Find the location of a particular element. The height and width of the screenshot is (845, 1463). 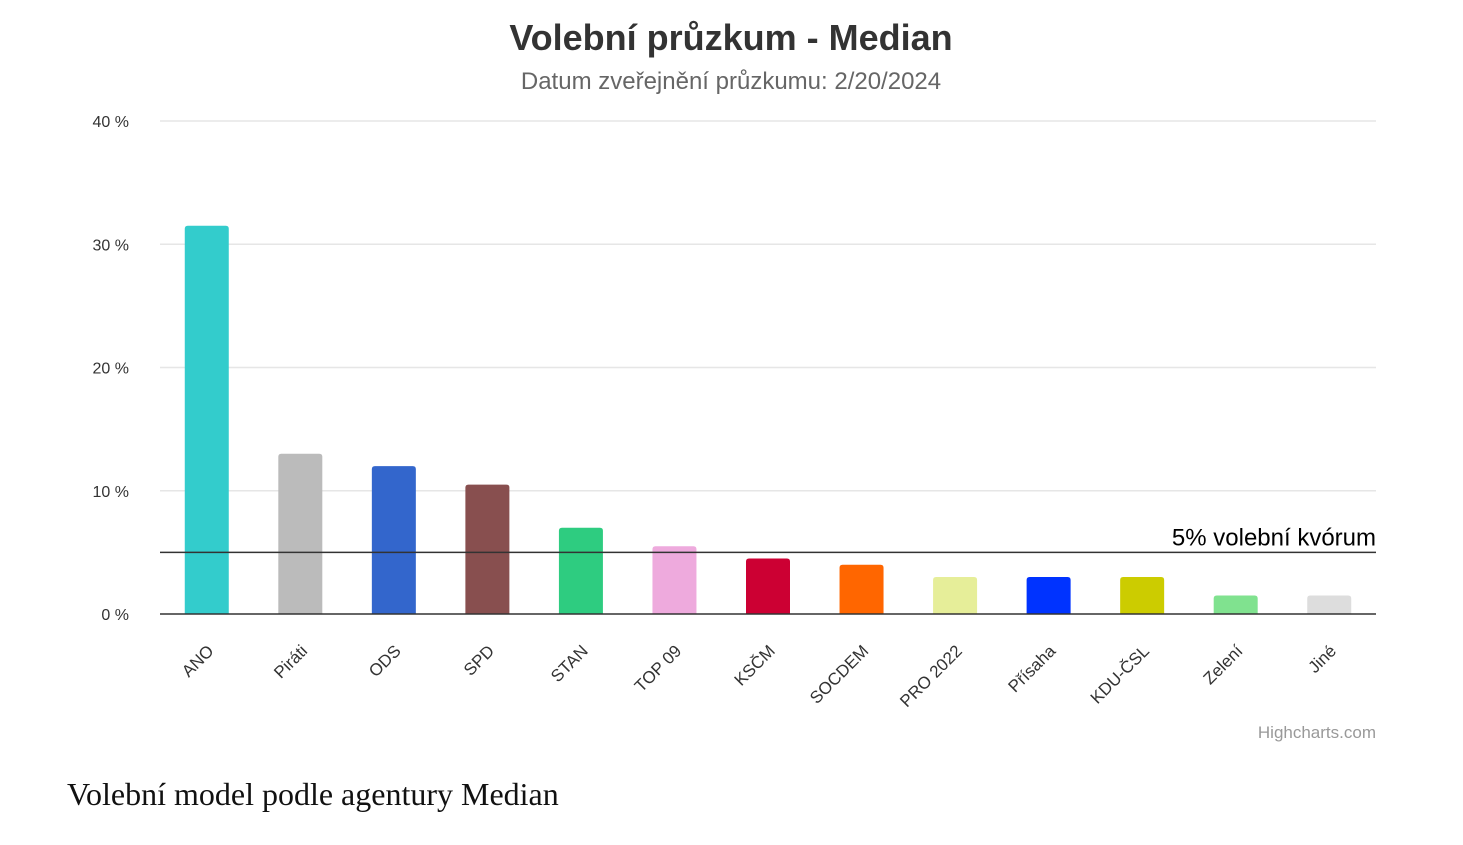

bar-kdu-sl is located at coordinates (1142, 595).